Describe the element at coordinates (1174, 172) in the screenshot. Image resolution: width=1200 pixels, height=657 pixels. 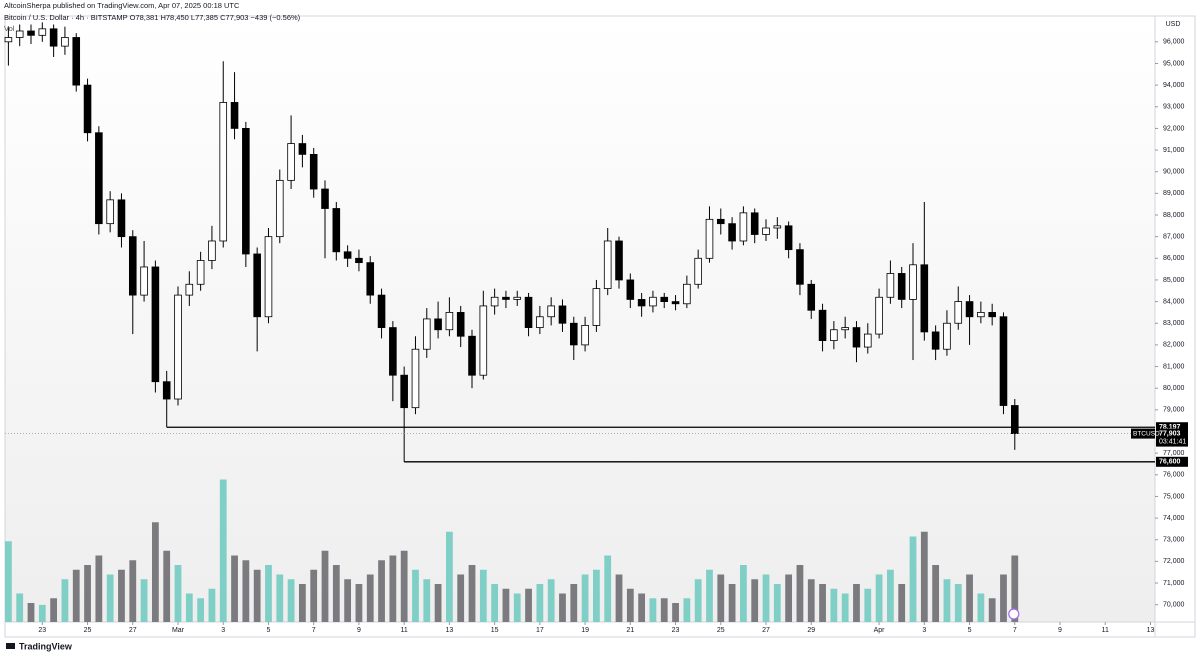
I see `y-tick-label: 90,000` at that location.